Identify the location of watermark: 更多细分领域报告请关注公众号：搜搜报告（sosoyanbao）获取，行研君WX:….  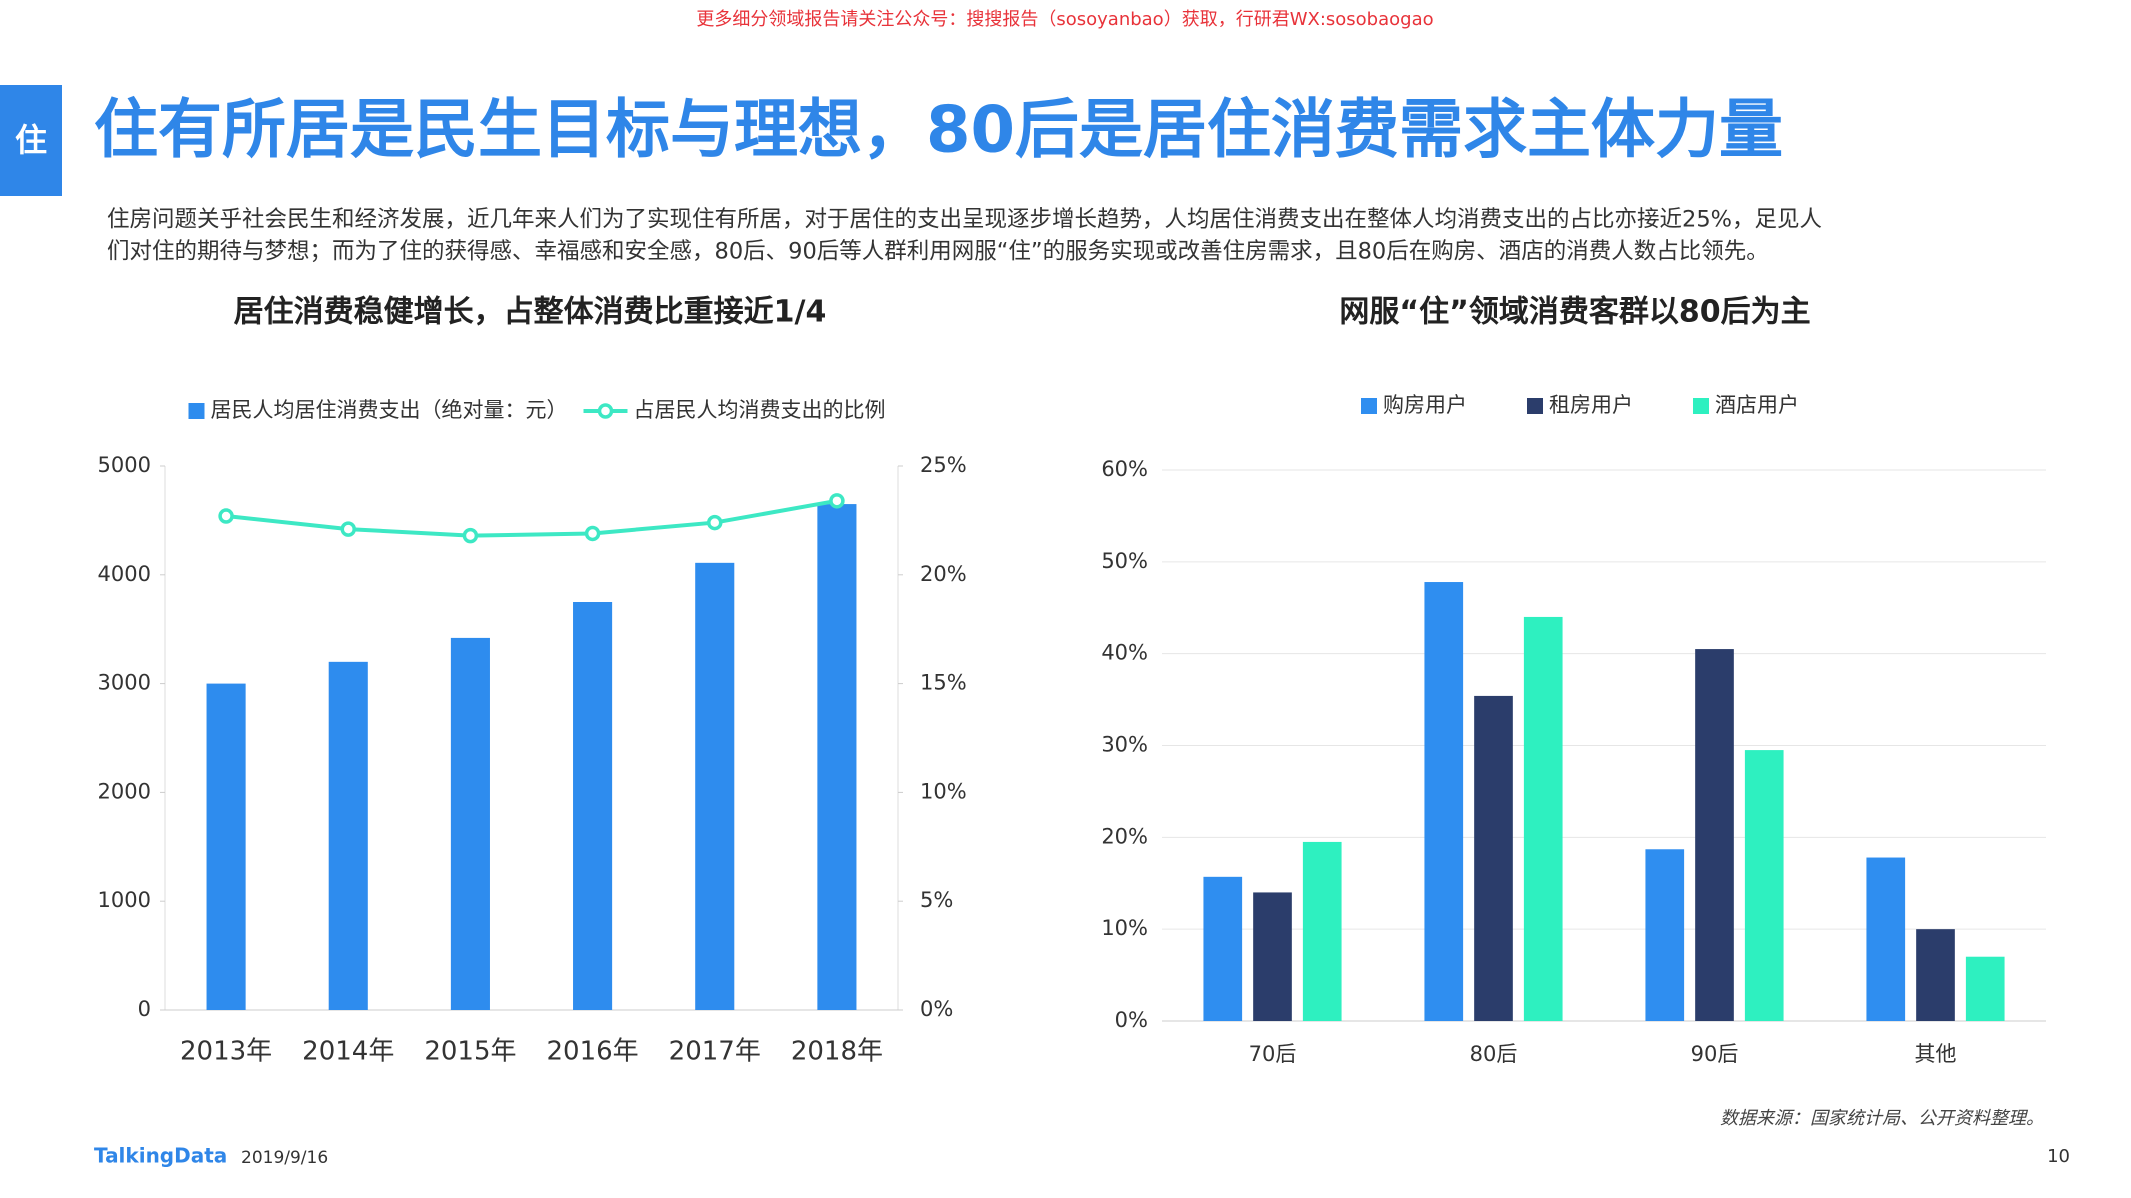
(1064, 19).